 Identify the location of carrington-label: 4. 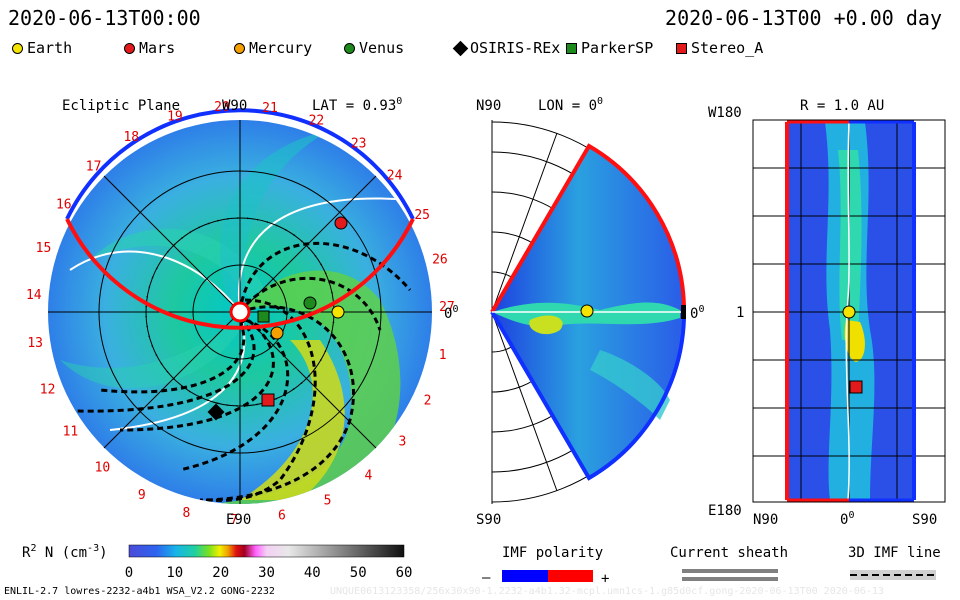
(368, 475).